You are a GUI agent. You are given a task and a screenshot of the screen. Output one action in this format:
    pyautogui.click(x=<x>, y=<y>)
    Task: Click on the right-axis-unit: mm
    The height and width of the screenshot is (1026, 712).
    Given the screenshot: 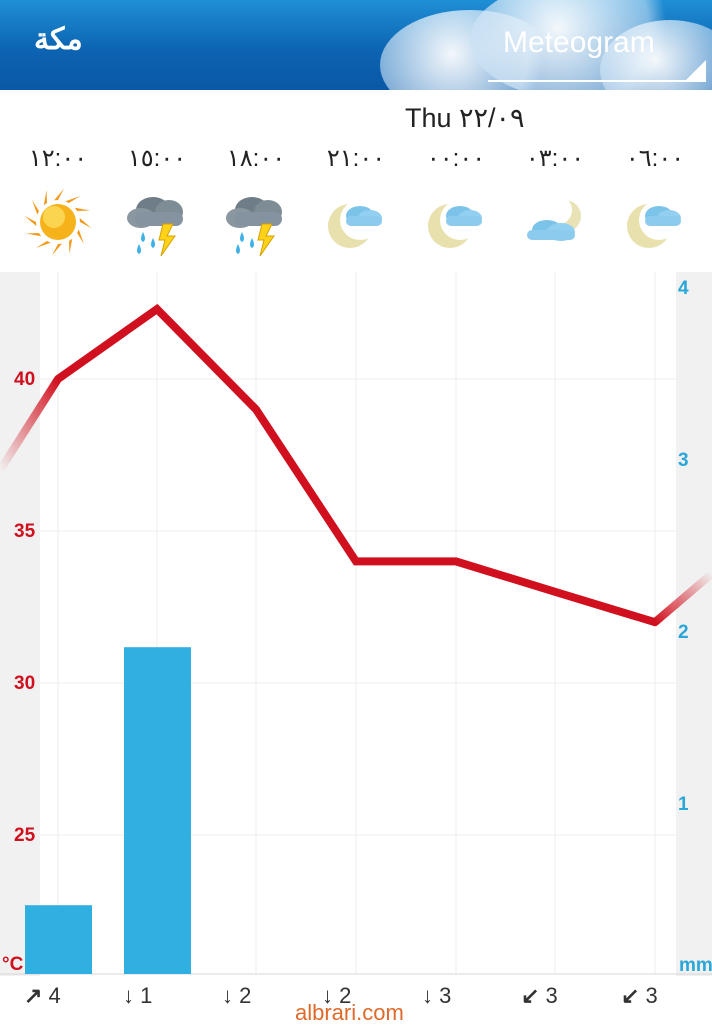 What is the action you would take?
    pyautogui.click(x=695, y=966)
    